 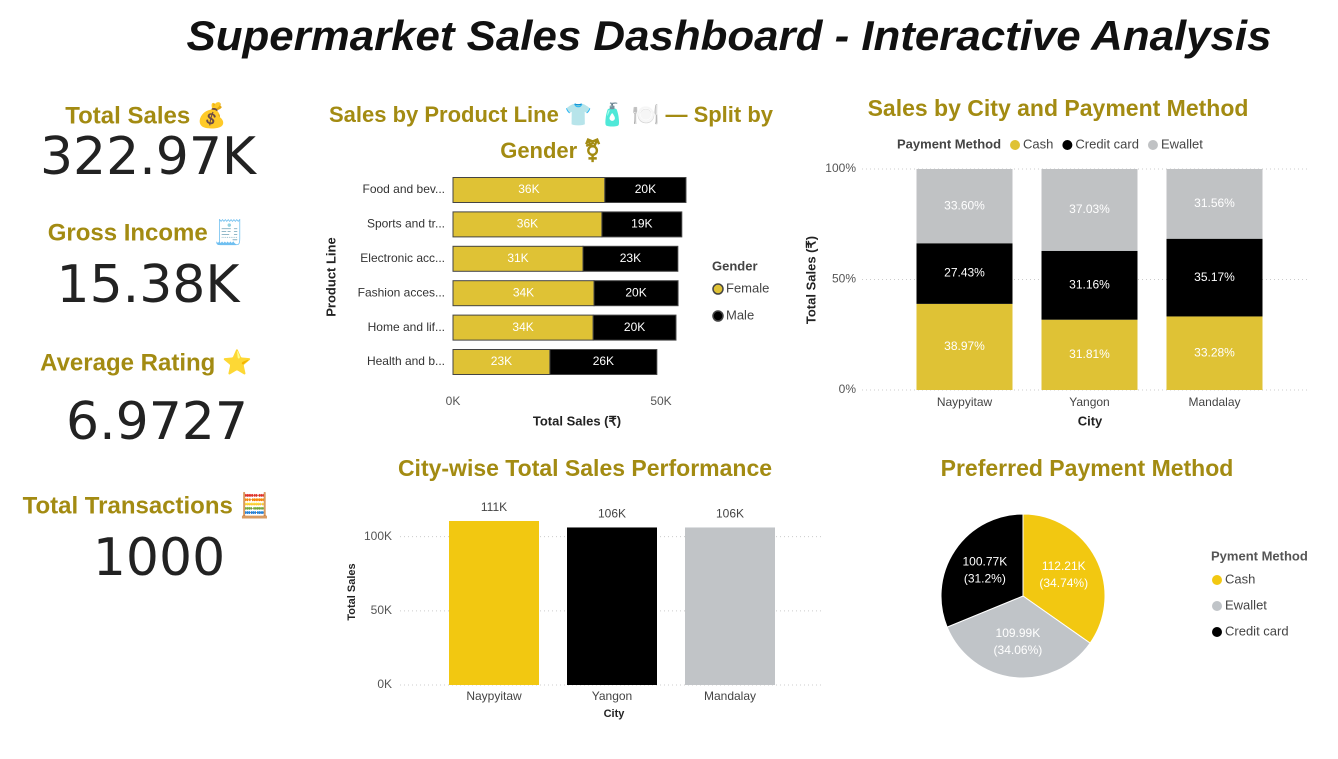 What do you see at coordinates (146, 362) in the screenshot?
I see `kpi-label: Average Rating ⭐` at bounding box center [146, 362].